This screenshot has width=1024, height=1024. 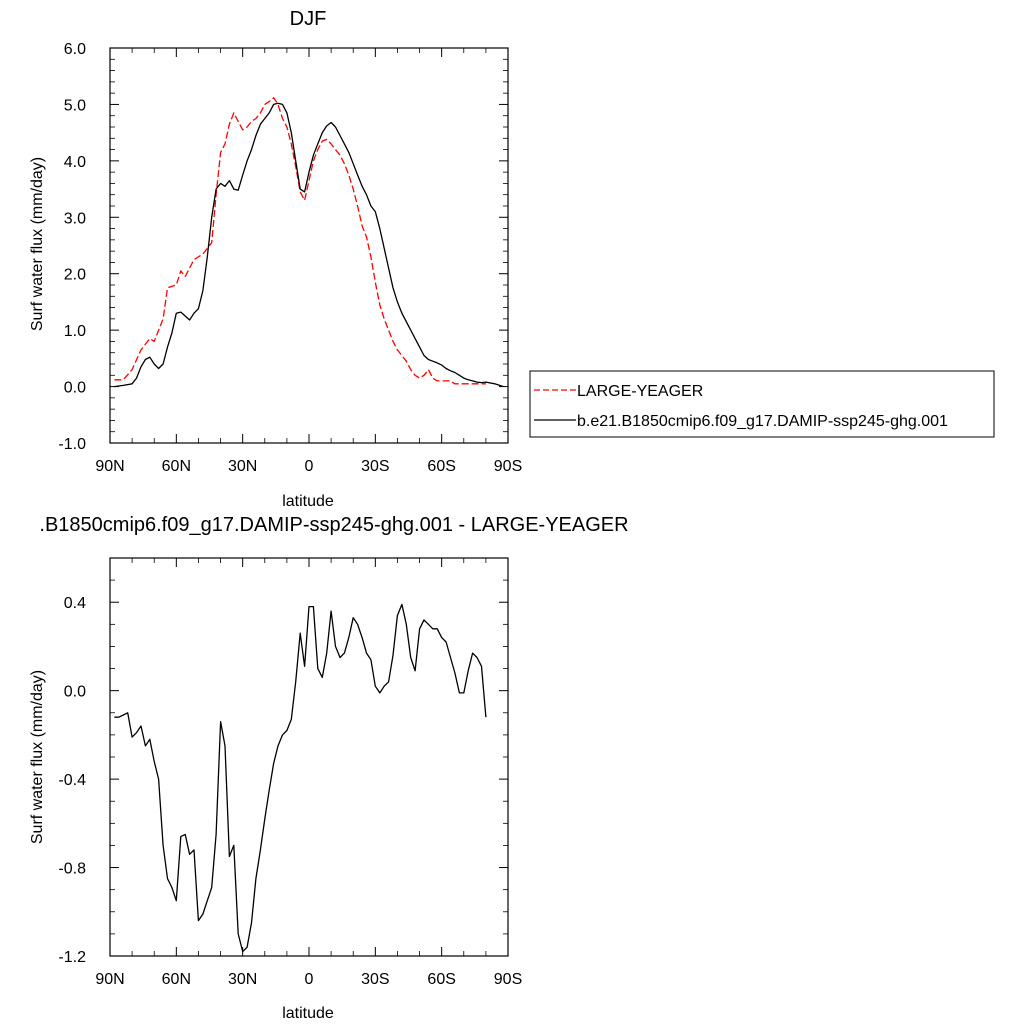 What do you see at coordinates (75, 162) in the screenshot?
I see `y-tick-label: 4.0` at bounding box center [75, 162].